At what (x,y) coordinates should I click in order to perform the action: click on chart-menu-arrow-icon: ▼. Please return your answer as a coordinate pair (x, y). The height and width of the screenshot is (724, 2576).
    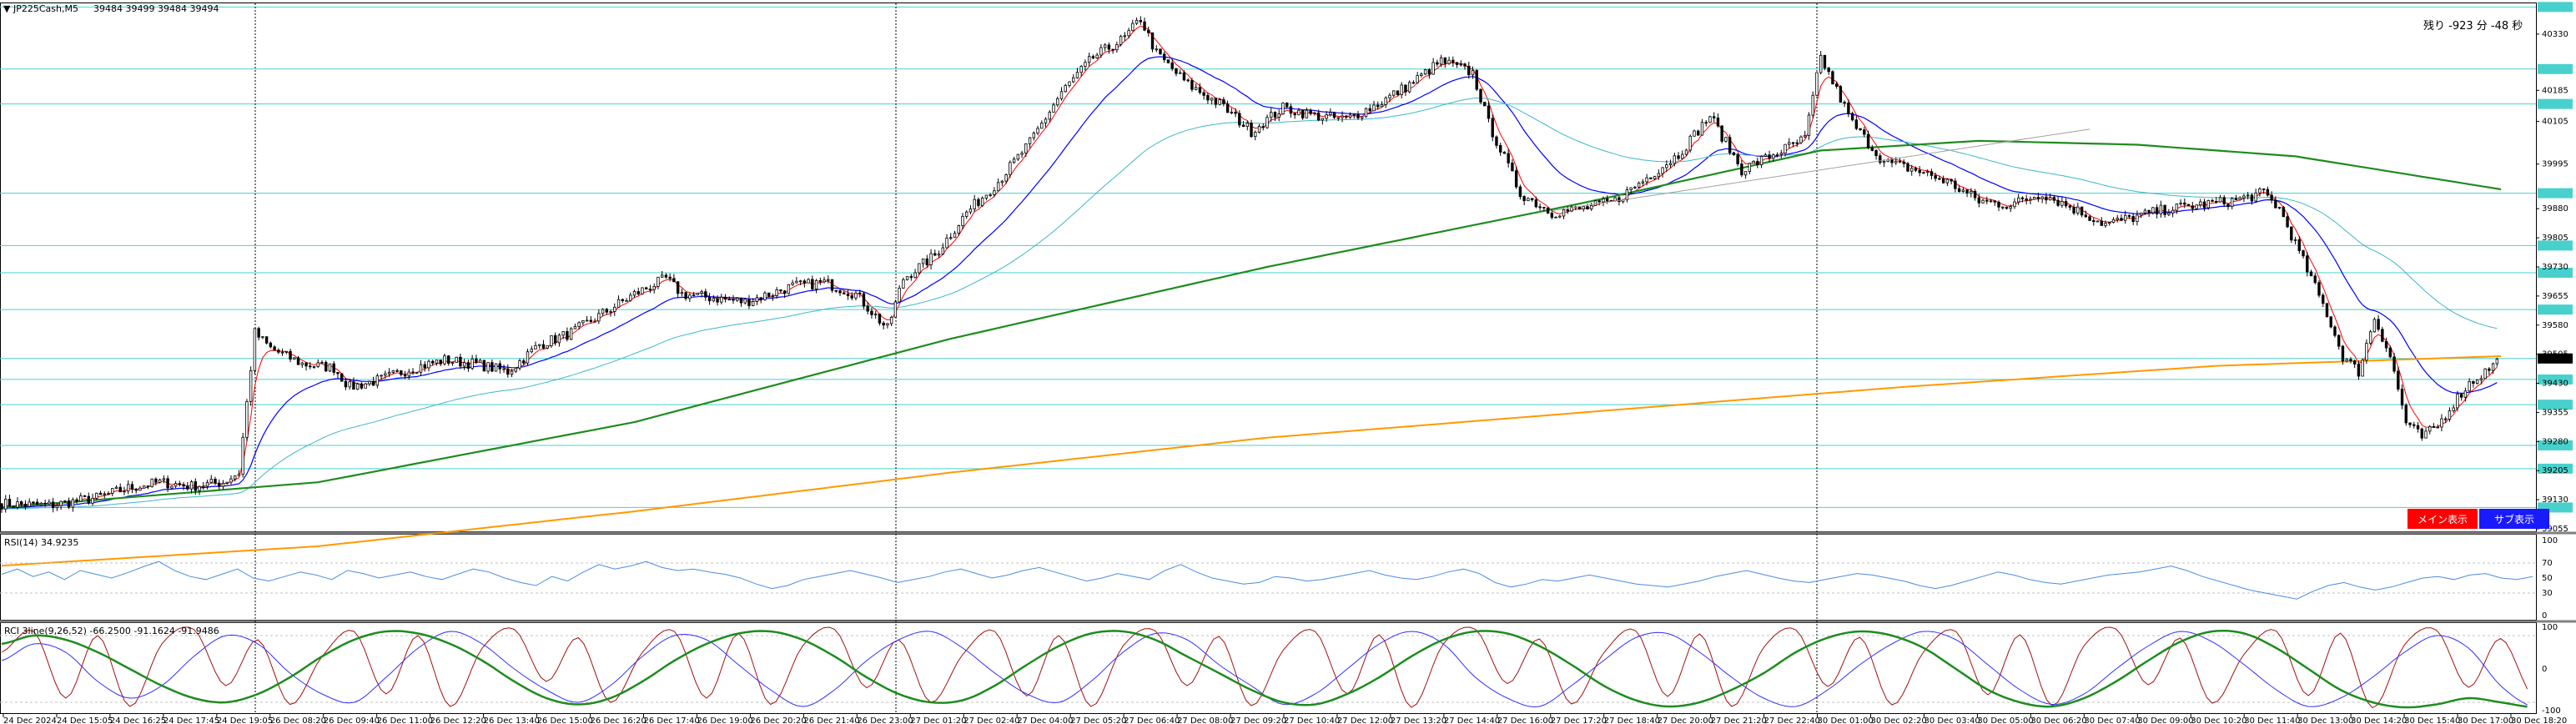
    Looking at the image, I should click on (7, 8).